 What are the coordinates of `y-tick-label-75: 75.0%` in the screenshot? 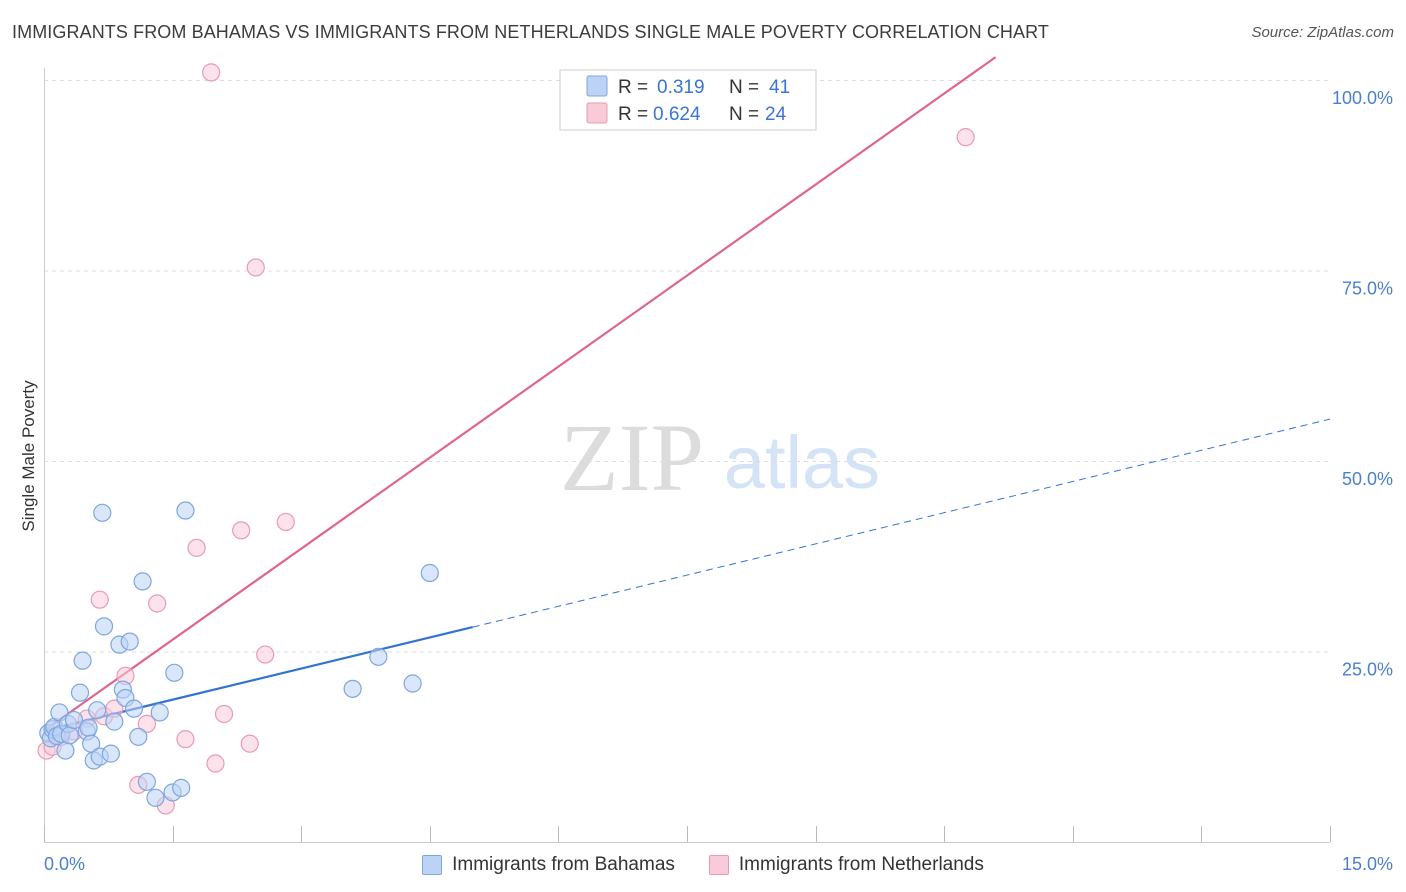 It's located at (1367, 289).